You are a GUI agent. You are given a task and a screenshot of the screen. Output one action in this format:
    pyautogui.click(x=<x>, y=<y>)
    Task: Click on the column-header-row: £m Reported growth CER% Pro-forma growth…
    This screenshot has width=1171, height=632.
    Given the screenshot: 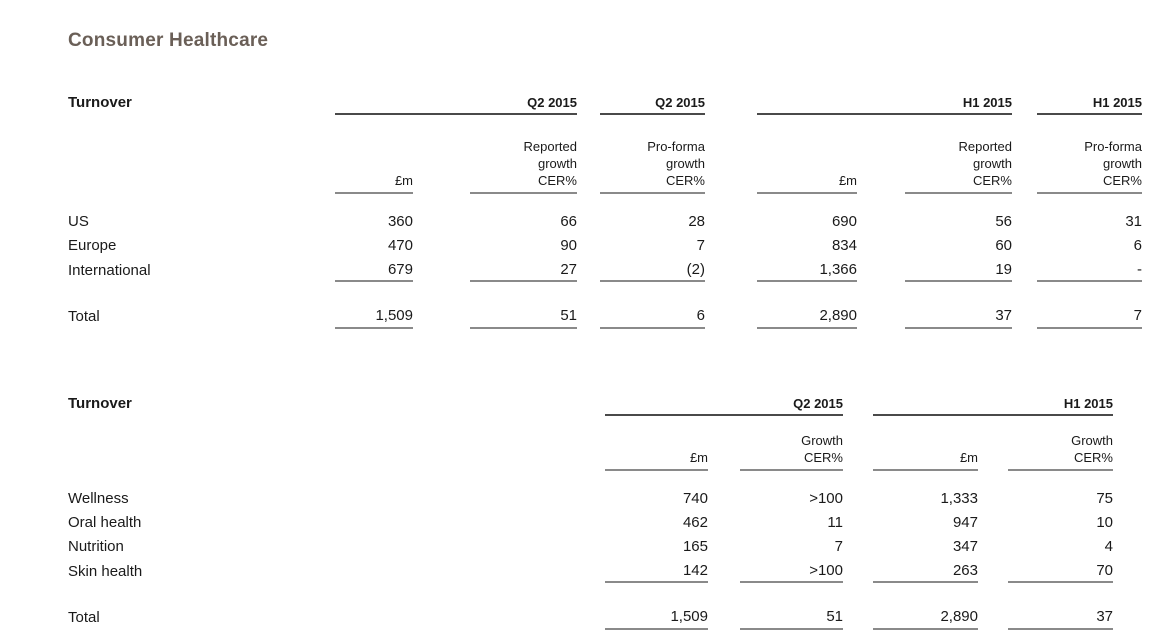 What is the action you would take?
    pyautogui.click(x=605, y=154)
    